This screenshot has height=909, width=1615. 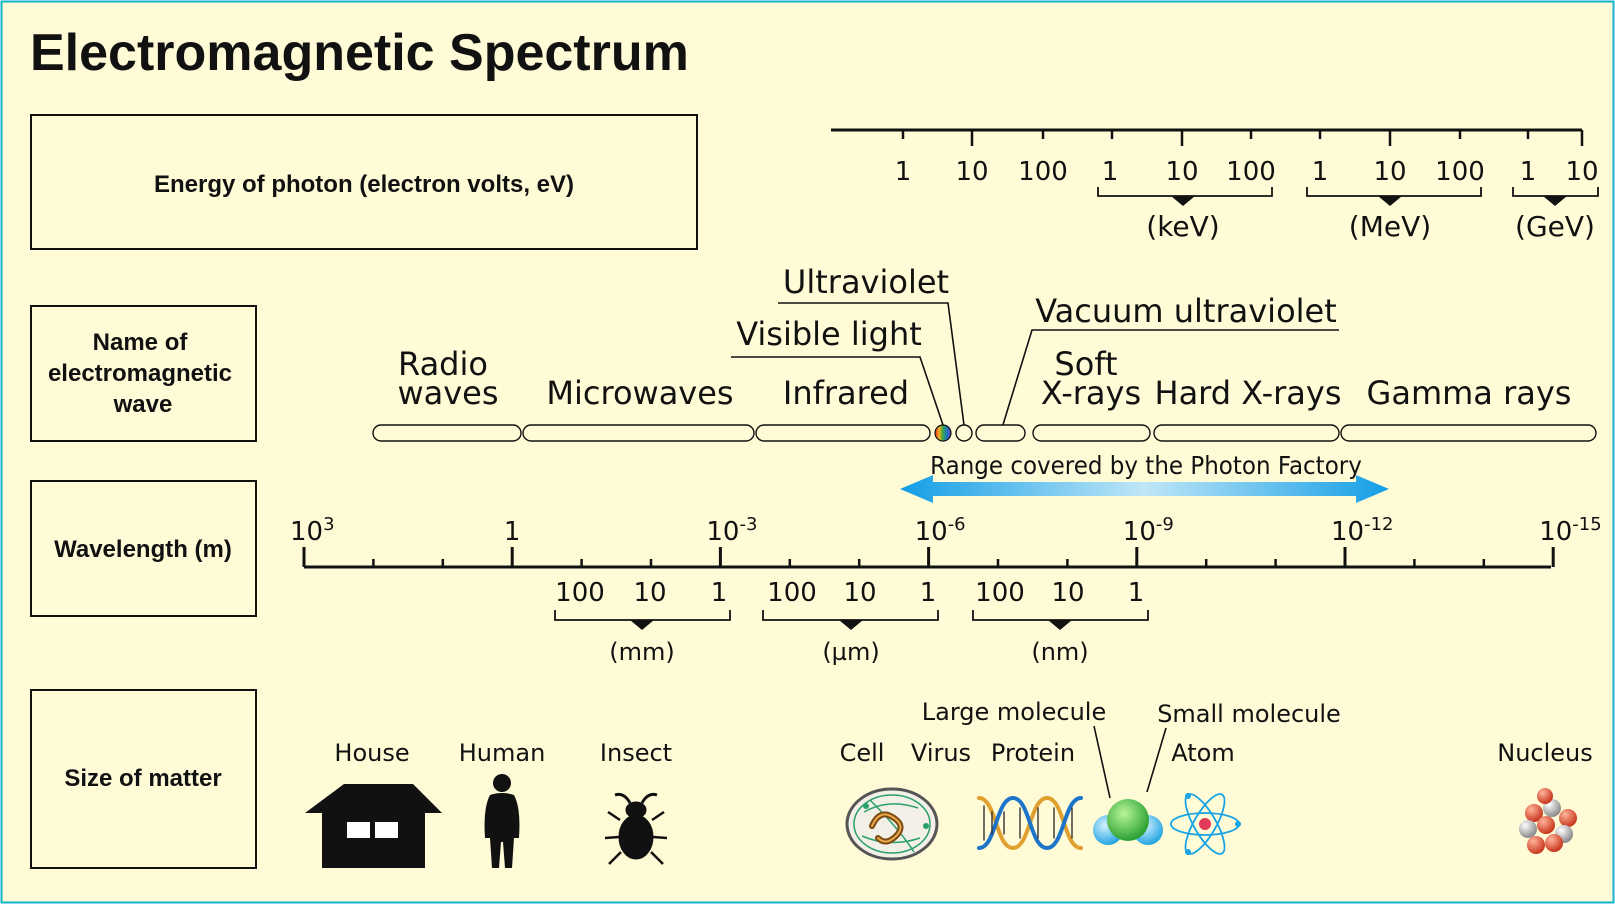 I want to click on wavelength-unit-brackets: (mm) (µm) (nm), so click(x=851, y=638).